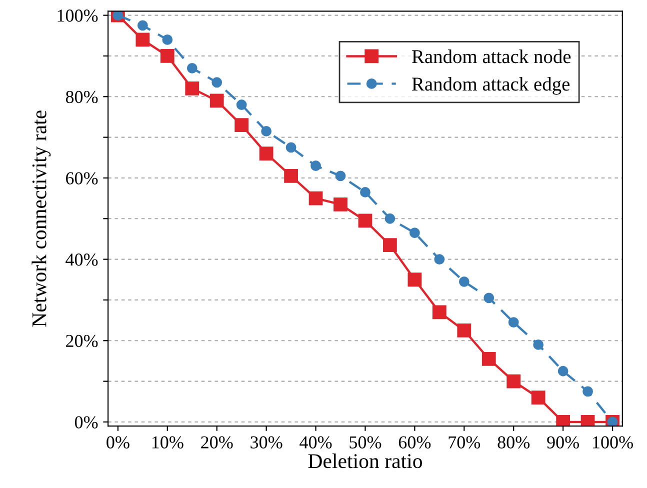 The width and height of the screenshot is (647, 488). I want to click on x-tick-label: 20%, so click(217, 442).